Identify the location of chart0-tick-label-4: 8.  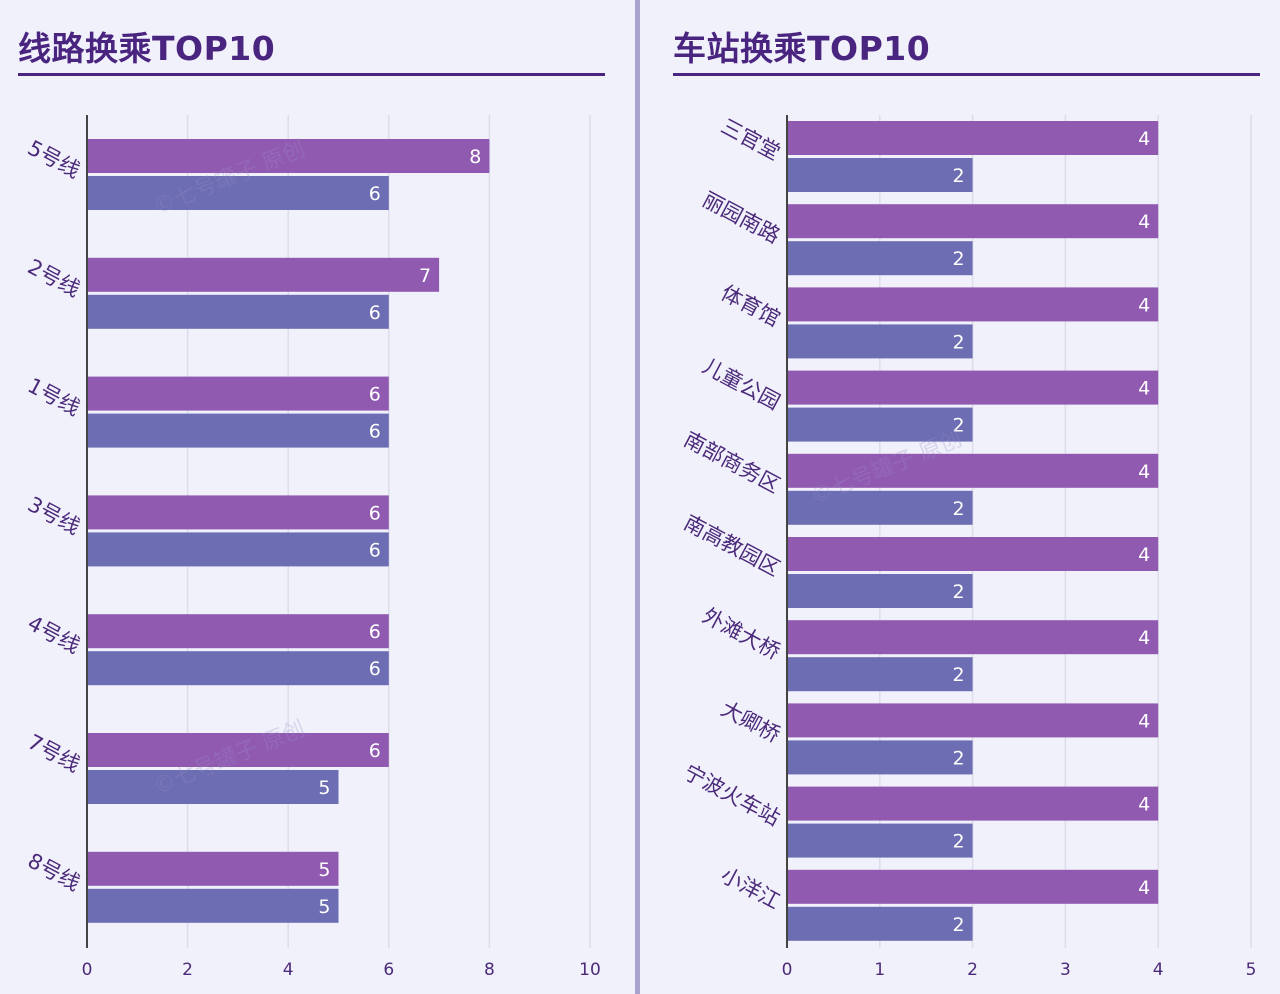
(489, 970).